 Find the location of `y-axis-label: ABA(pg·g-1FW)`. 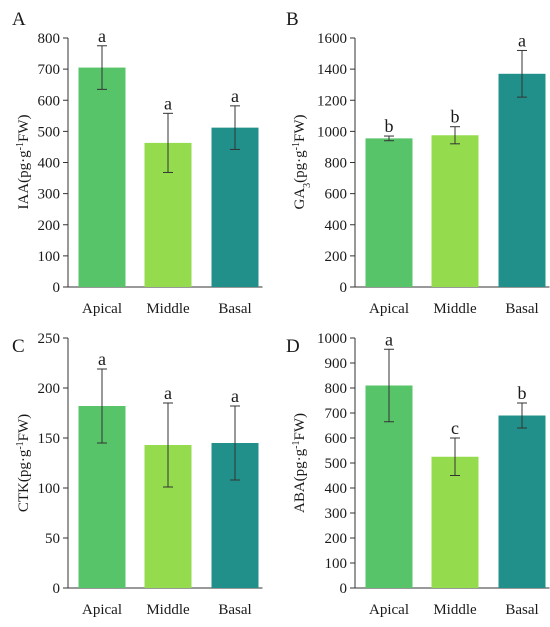

y-axis-label: ABA(pg·g-1FW) is located at coordinates (300, 463).